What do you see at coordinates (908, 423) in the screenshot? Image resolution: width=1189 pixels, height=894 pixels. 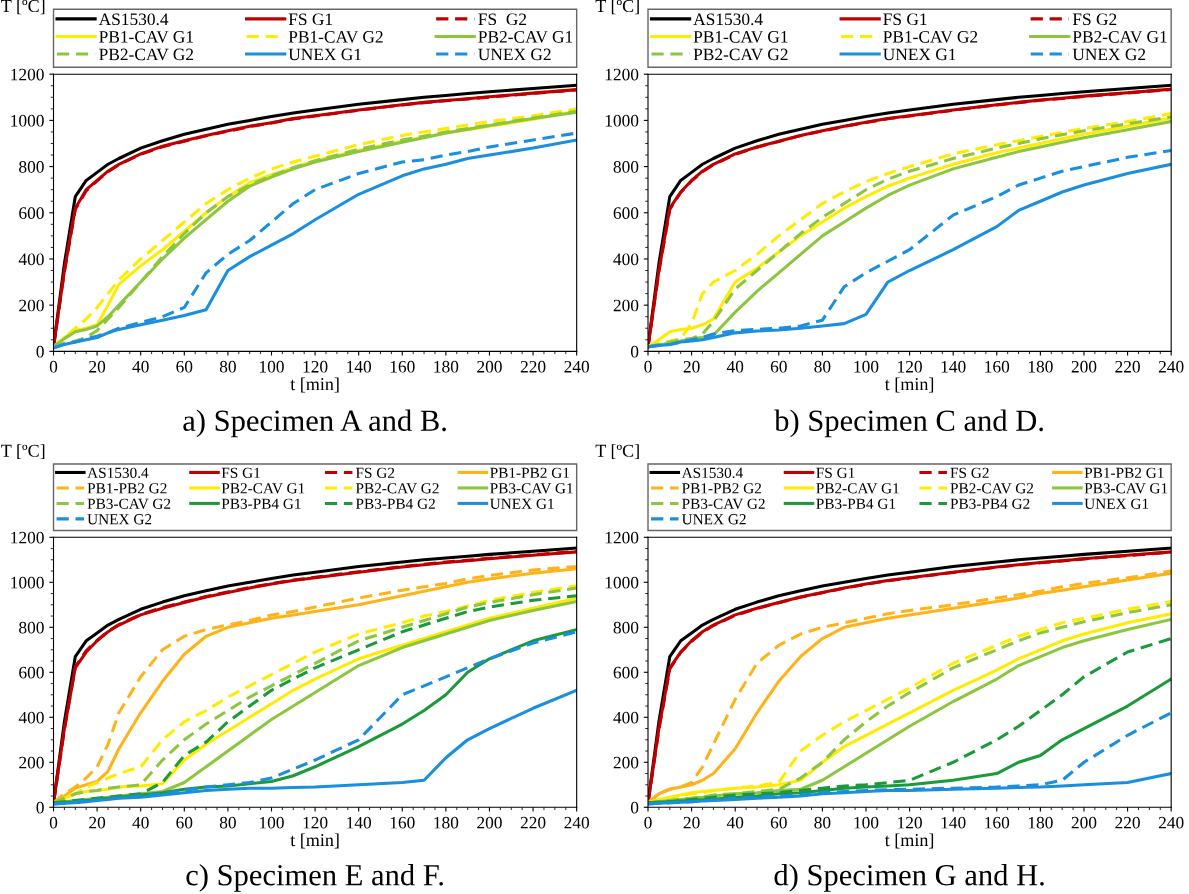 I see `text: b) Specimen C and D.` at bounding box center [908, 423].